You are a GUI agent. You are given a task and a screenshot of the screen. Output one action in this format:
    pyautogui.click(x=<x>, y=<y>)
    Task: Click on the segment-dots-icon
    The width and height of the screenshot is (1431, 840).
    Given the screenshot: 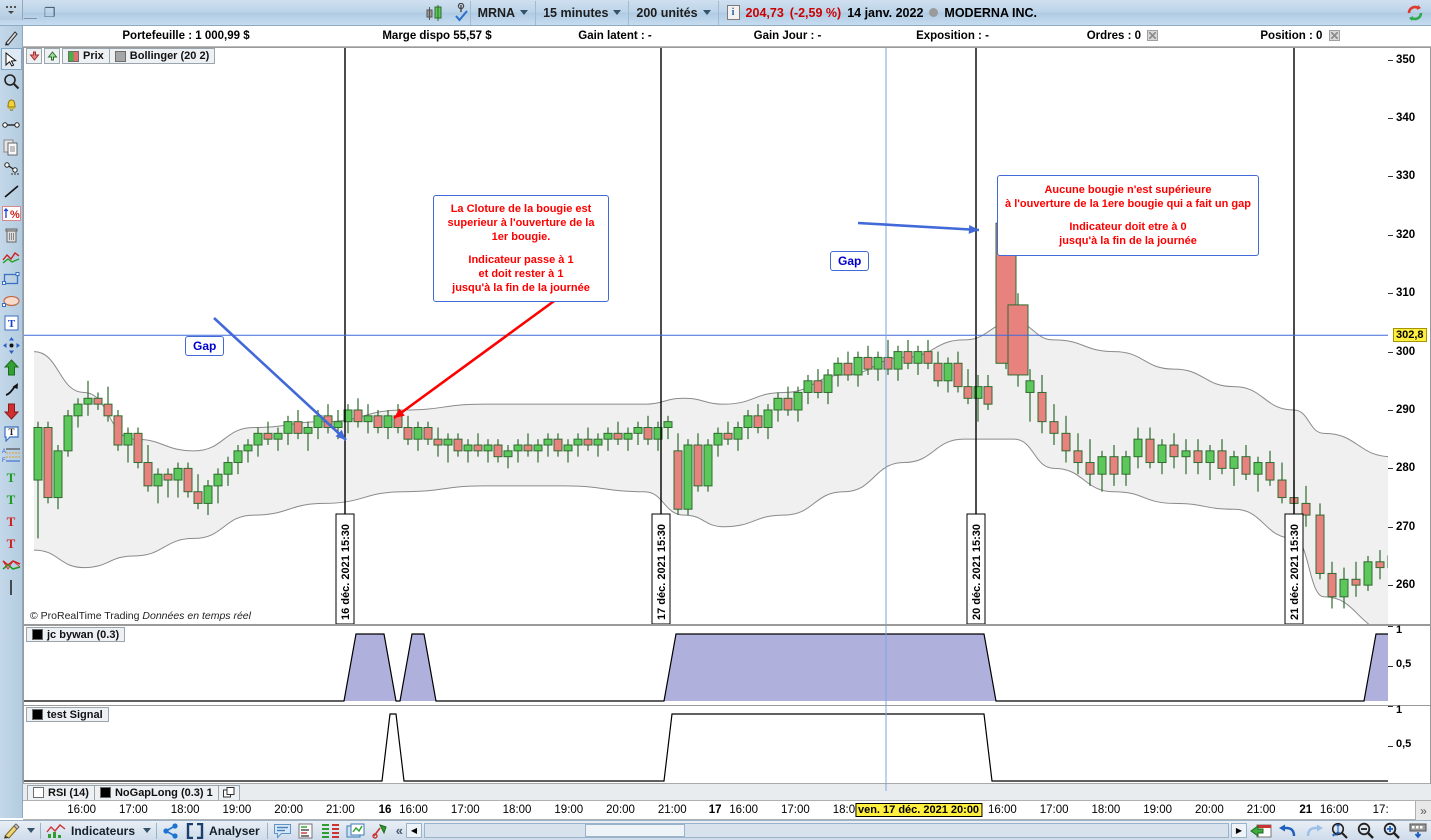 What is the action you would take?
    pyautogui.click(x=11, y=169)
    